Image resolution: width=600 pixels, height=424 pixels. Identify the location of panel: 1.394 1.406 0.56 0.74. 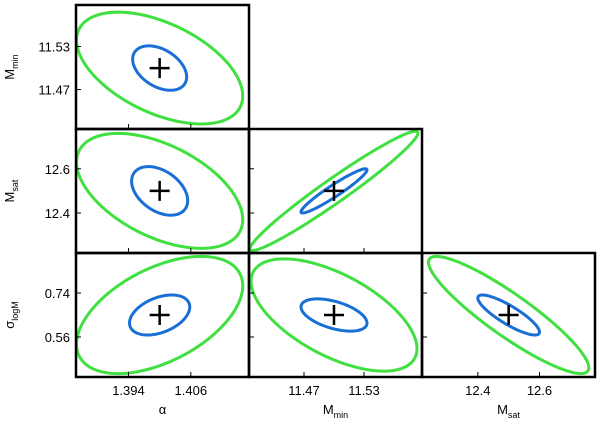
(148, 324).